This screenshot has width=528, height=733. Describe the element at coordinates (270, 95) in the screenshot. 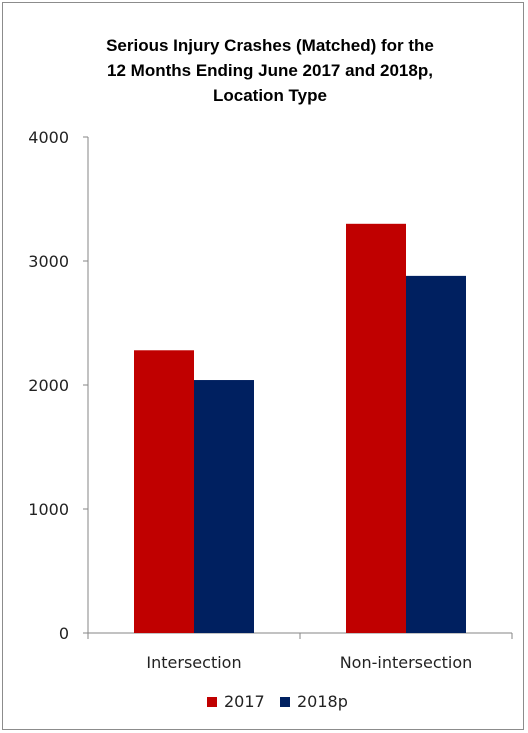

I see `chart-title-line-3: Location Type` at that location.